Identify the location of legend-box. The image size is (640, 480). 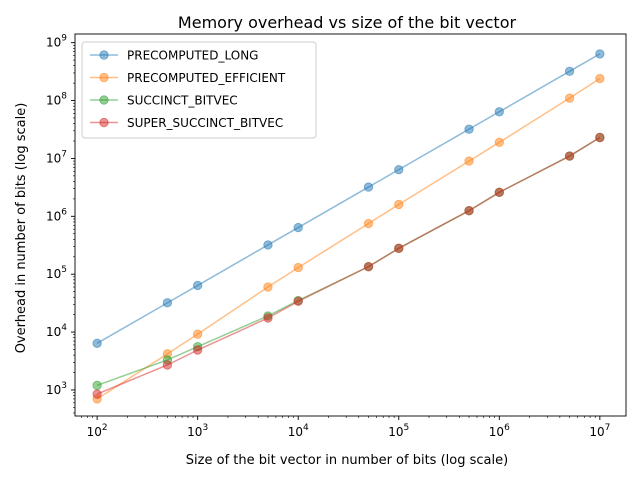
(199, 90).